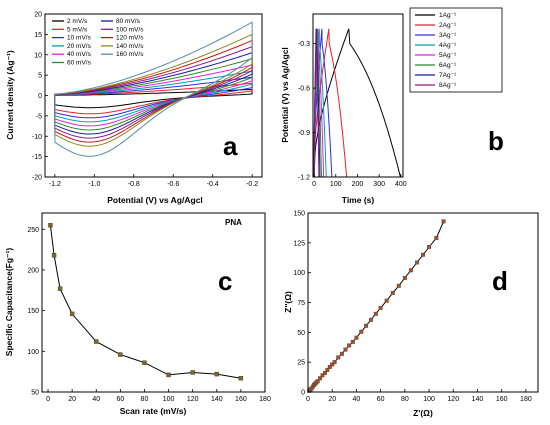  Describe the element at coordinates (37, 178) in the screenshot. I see `y-tick-label: -20` at that location.